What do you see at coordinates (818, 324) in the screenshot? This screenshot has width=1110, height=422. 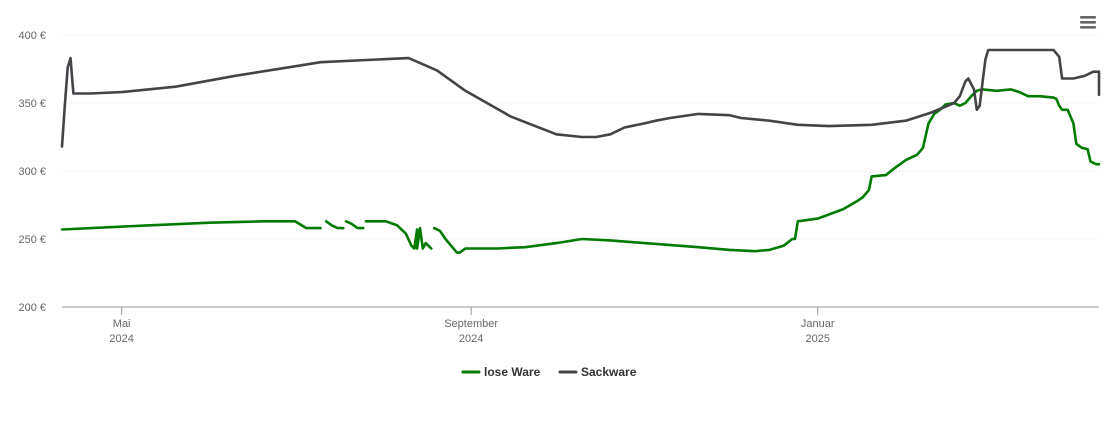 I see `x-tick-label-month: Januar` at bounding box center [818, 324].